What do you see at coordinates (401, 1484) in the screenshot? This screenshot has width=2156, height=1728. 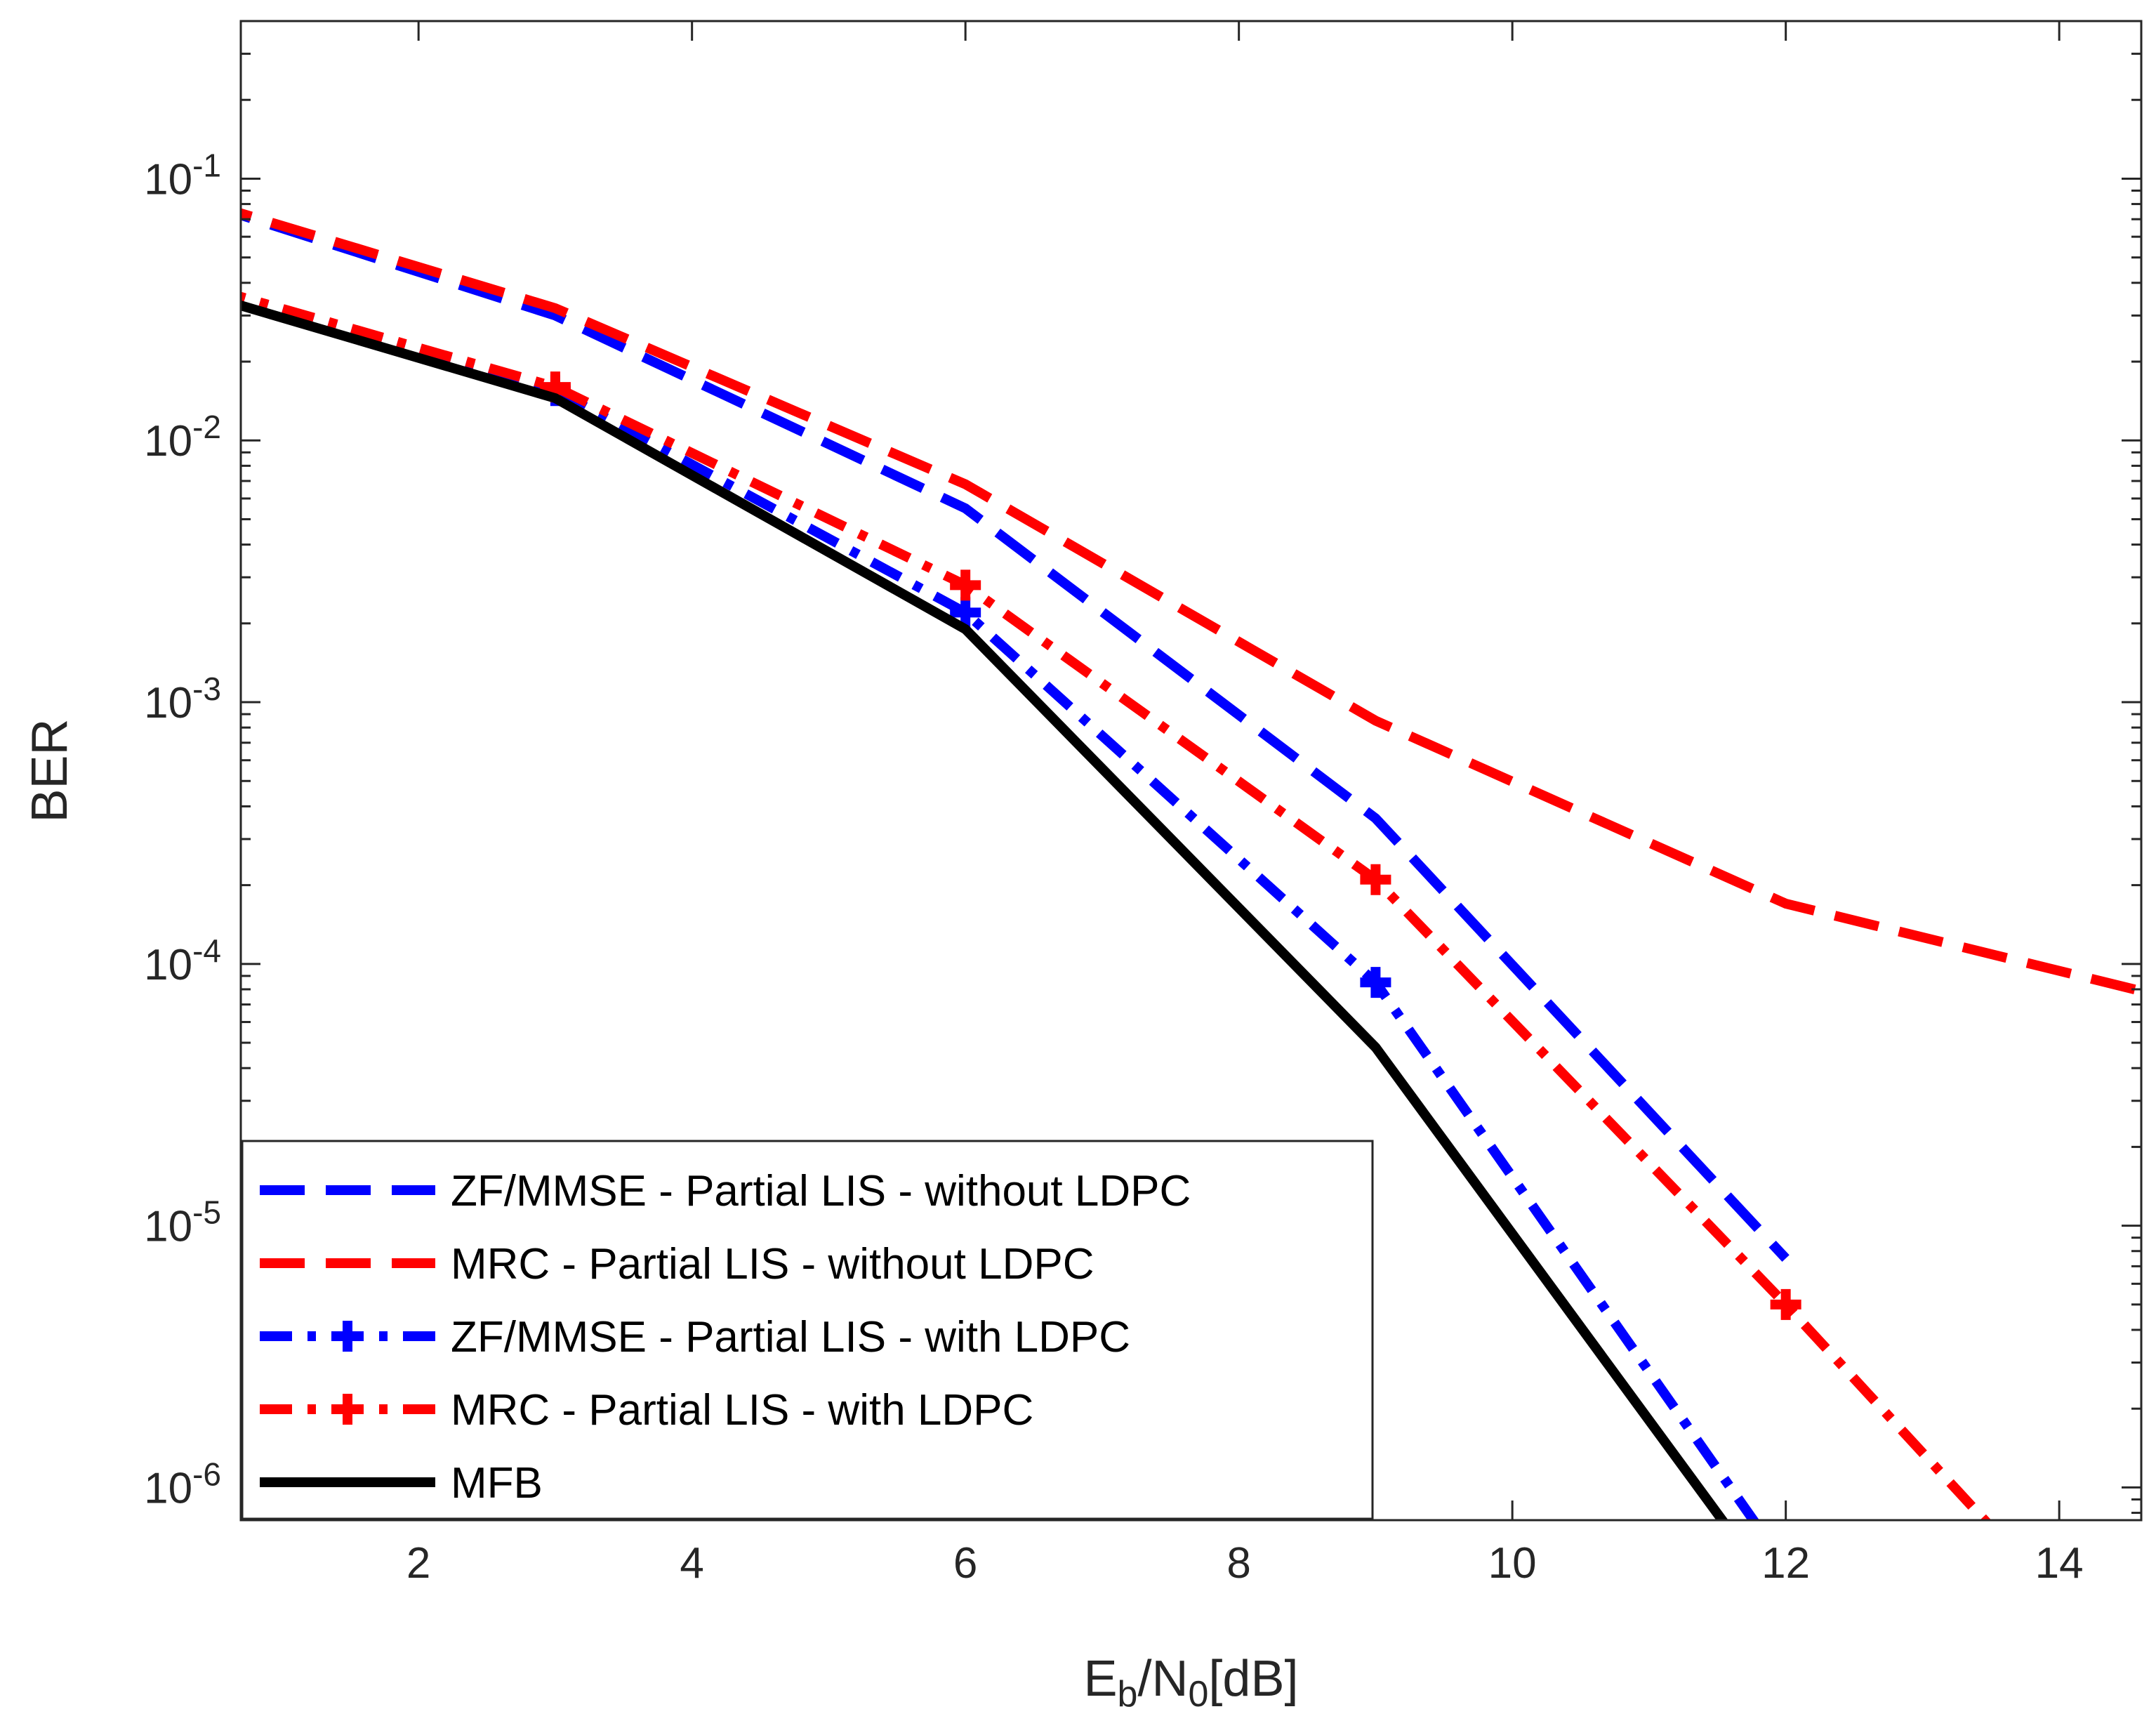 I see `legend-entry: MFB` at bounding box center [401, 1484].